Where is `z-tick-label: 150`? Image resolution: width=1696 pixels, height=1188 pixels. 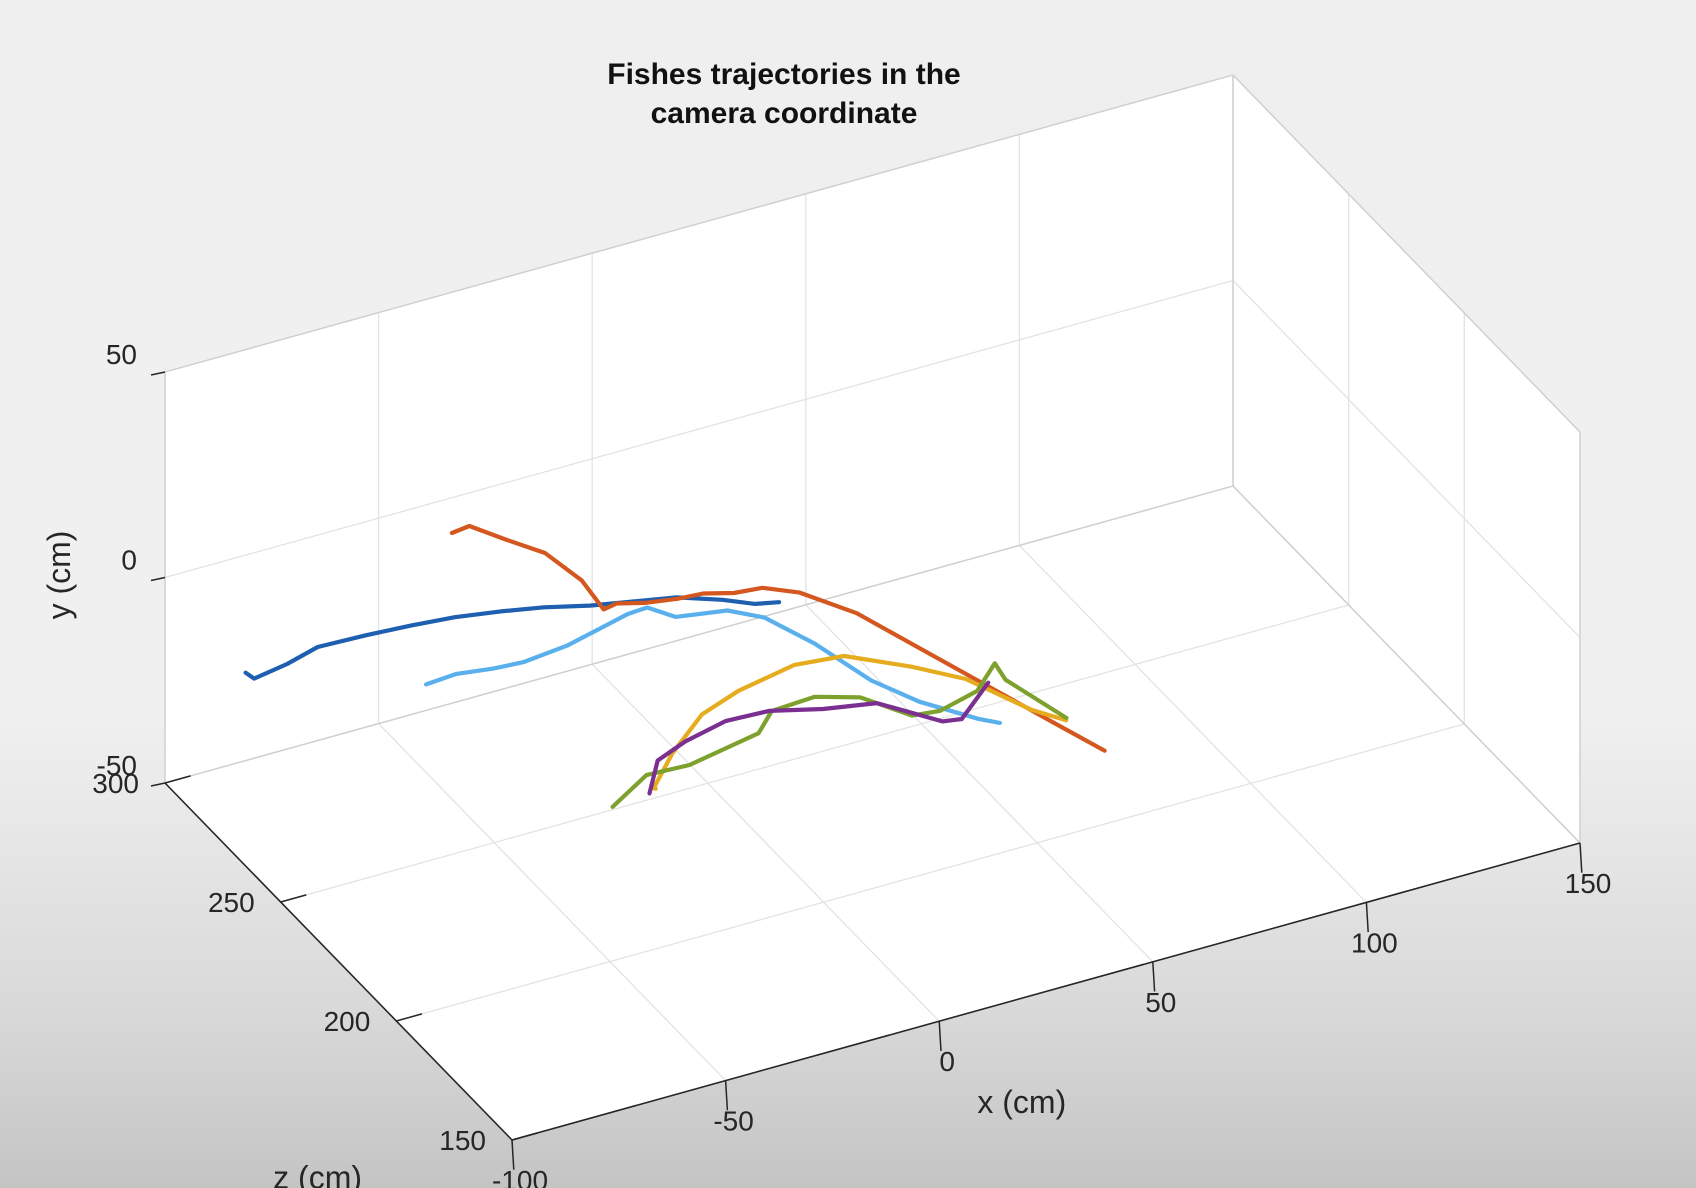 z-tick-label: 150 is located at coordinates (462, 1140).